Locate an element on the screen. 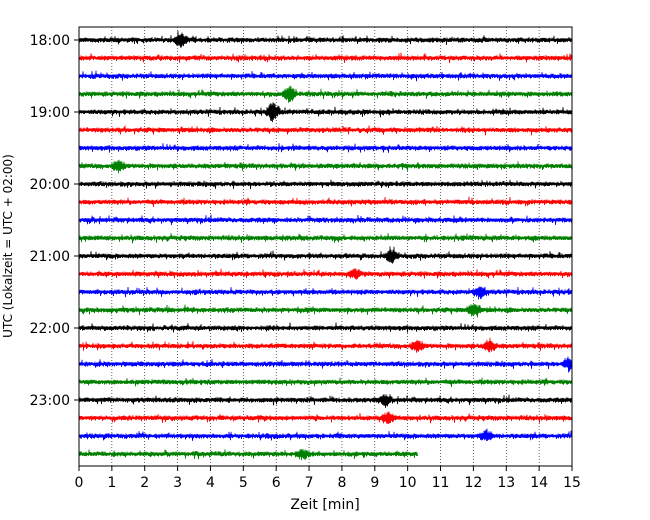 The image size is (650, 520). x-tick-label: 15 is located at coordinates (572, 483).